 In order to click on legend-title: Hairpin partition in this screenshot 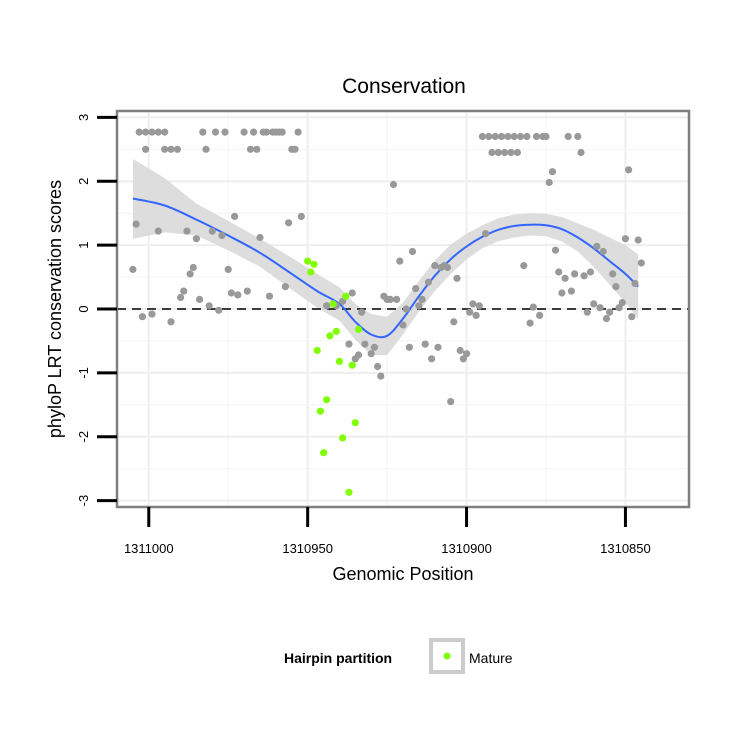, I will do `click(338, 658)`.